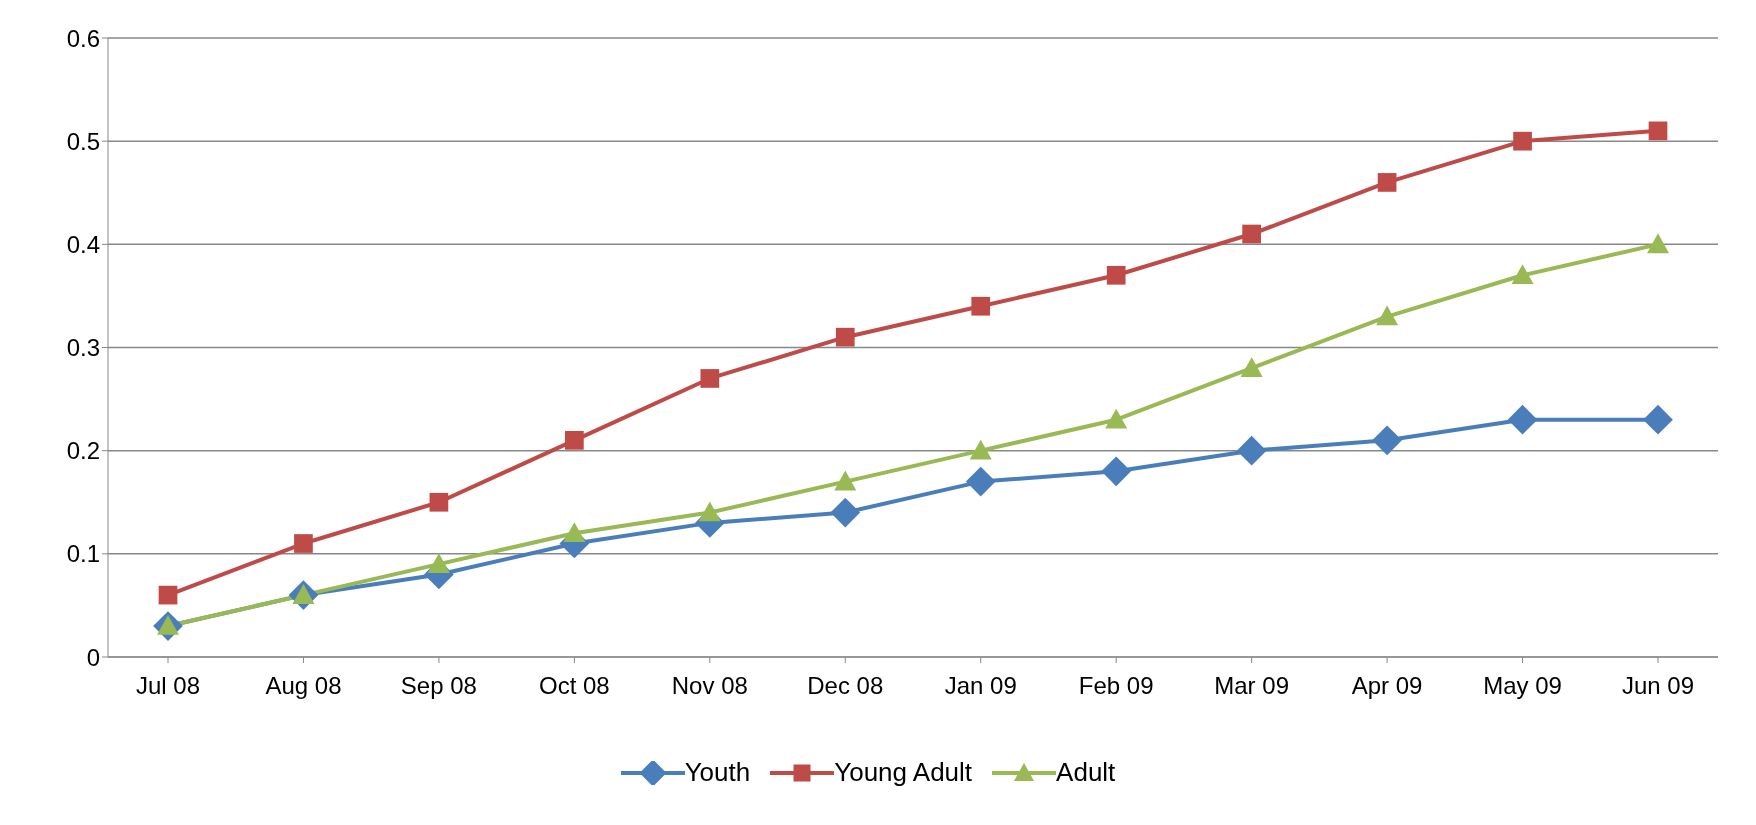 Image resolution: width=1756 pixels, height=825 pixels. What do you see at coordinates (303, 686) in the screenshot?
I see `x-tick-label: Aug 08` at bounding box center [303, 686].